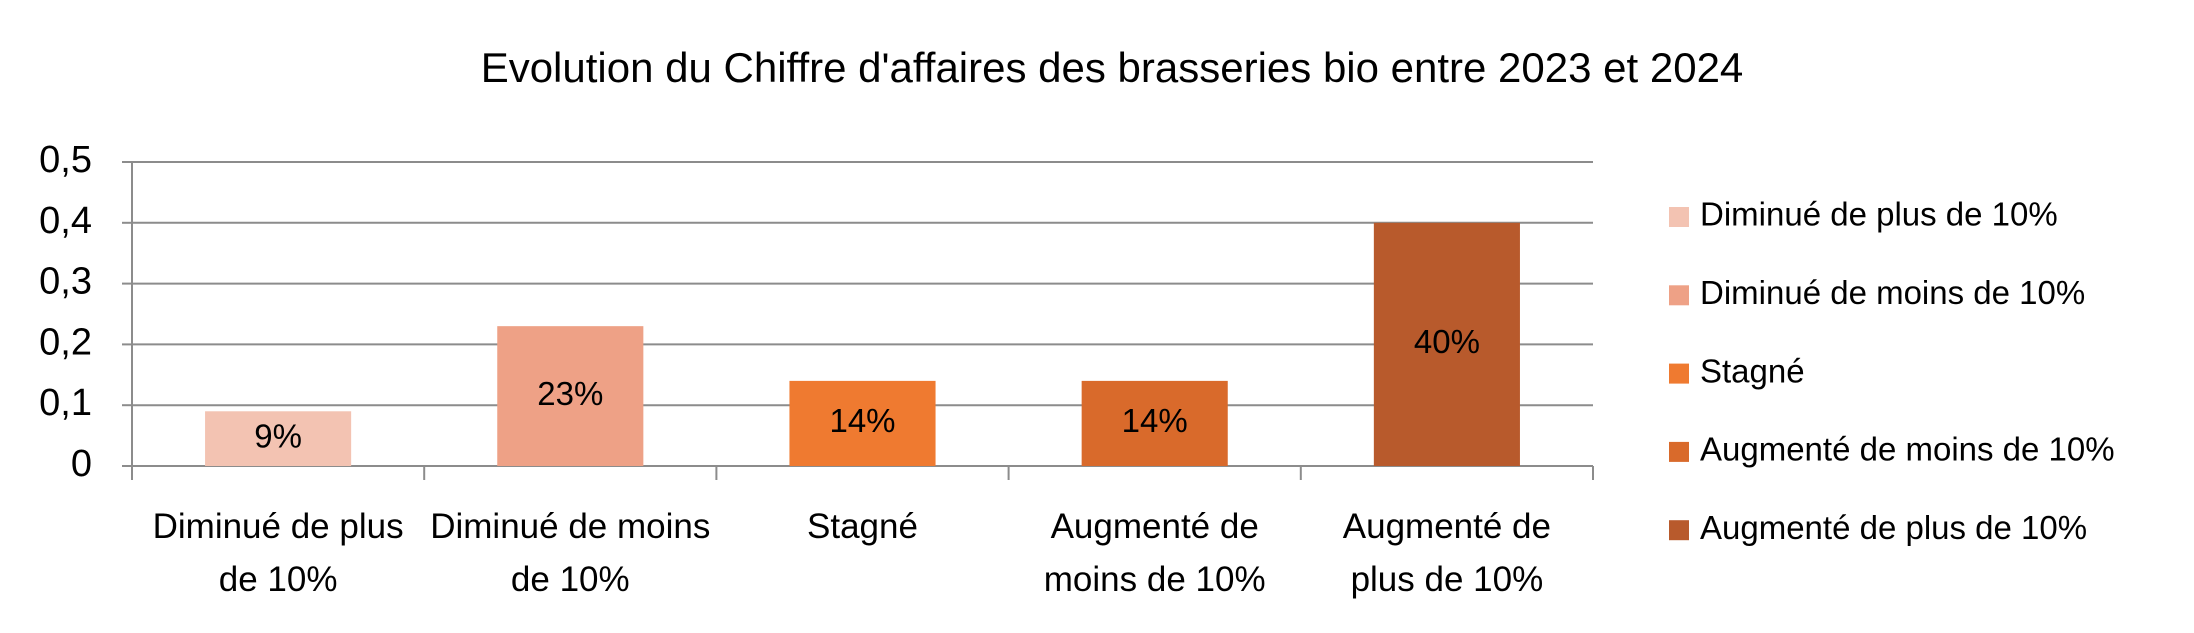 This screenshot has width=2194, height=633. I want to click on x-tick-label: Diminué de plus de 10%, so click(278, 553).